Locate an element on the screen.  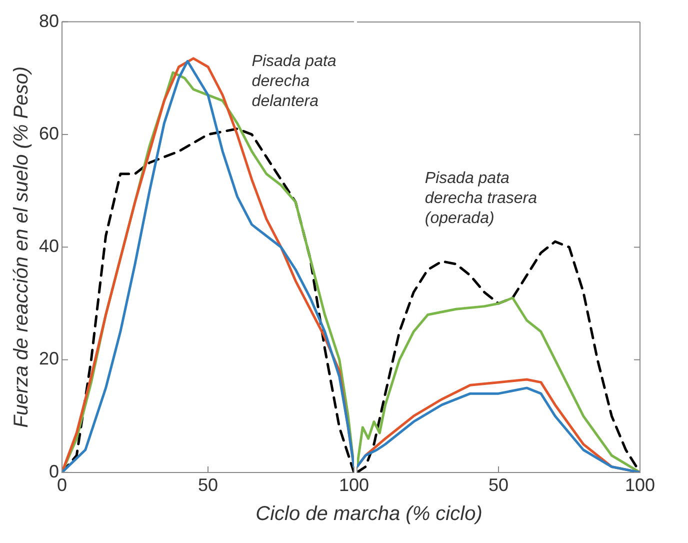
y-tick-label: 20 is located at coordinates (49, 358).